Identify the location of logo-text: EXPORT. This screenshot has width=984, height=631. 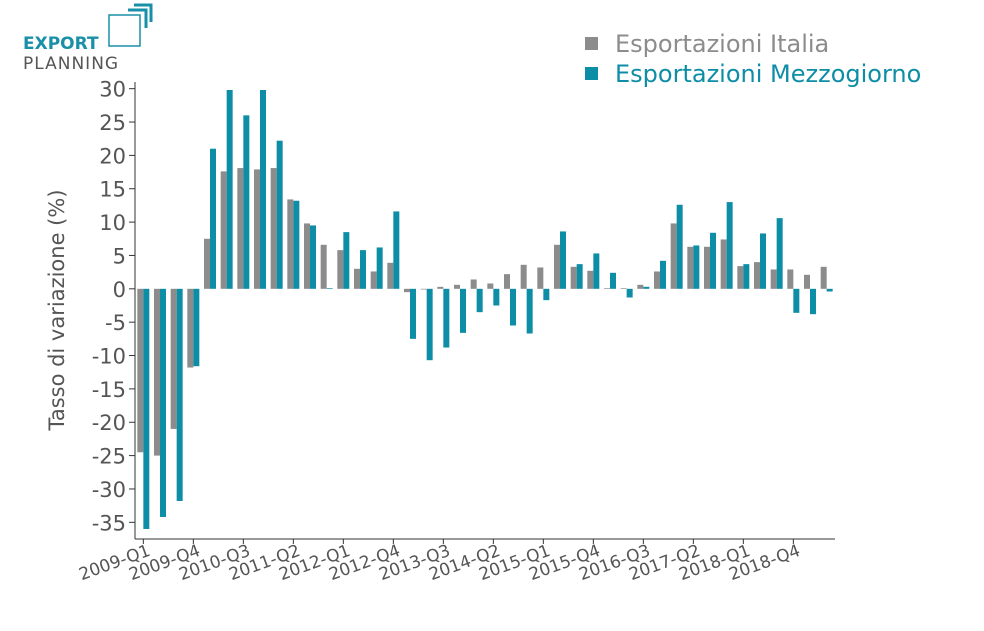
(61, 44).